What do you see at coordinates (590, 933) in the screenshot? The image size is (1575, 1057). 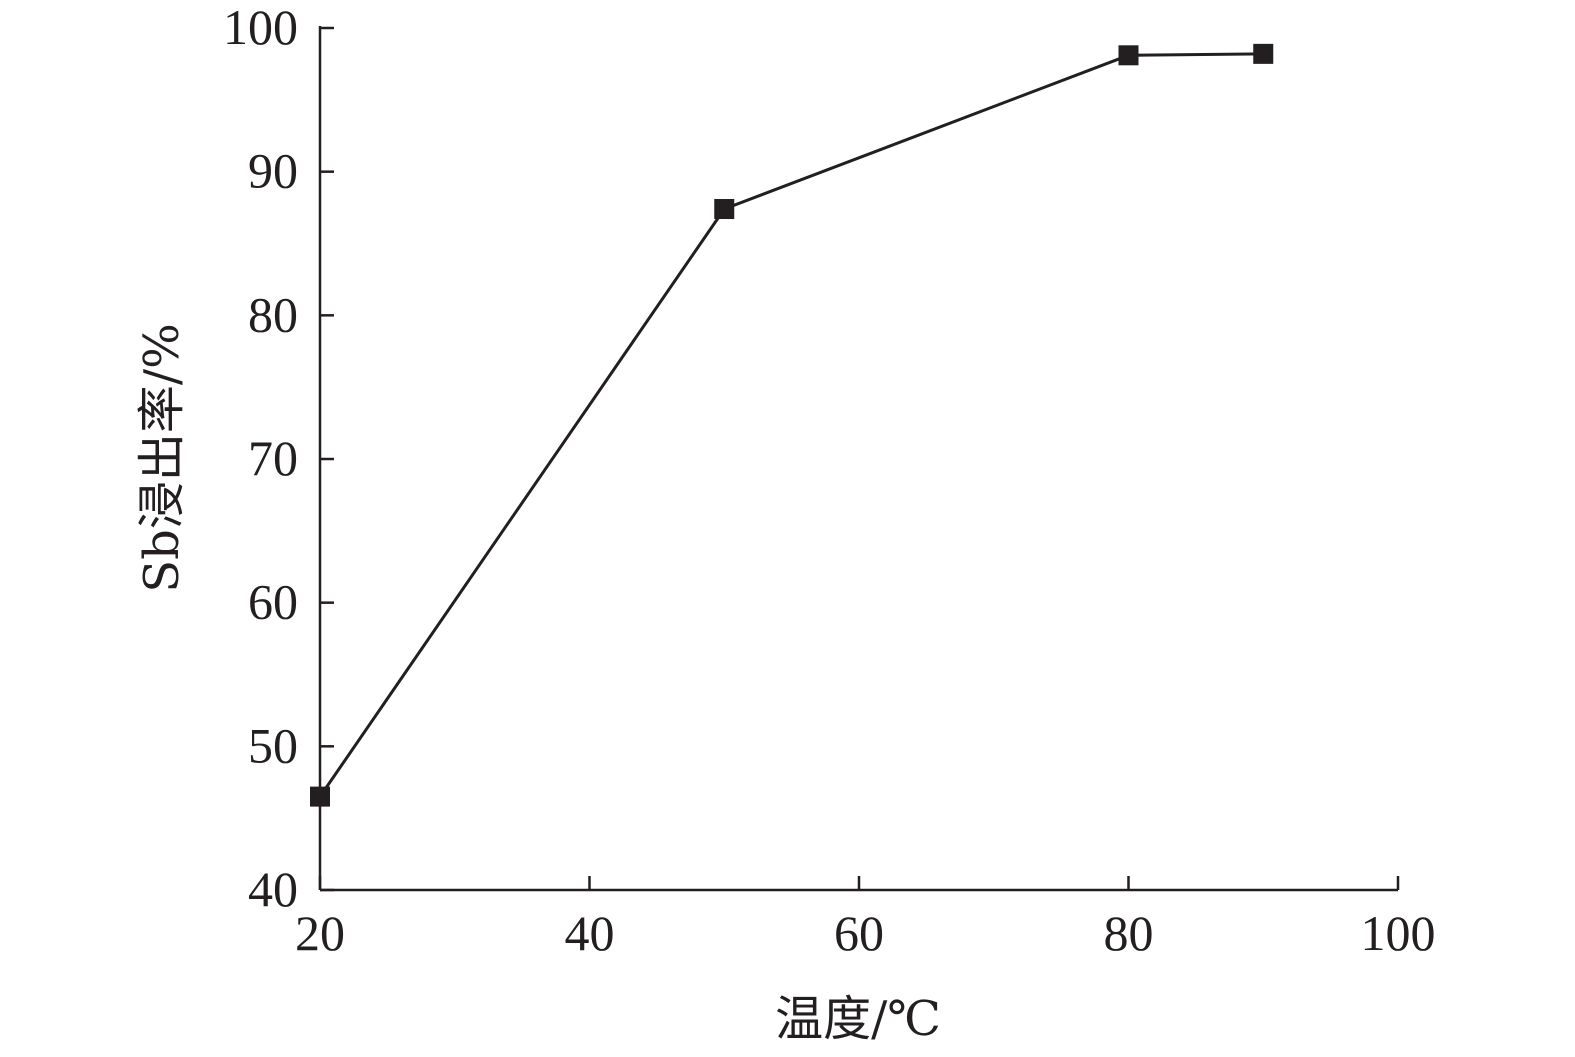 I see `x-tick-label: 40` at bounding box center [590, 933].